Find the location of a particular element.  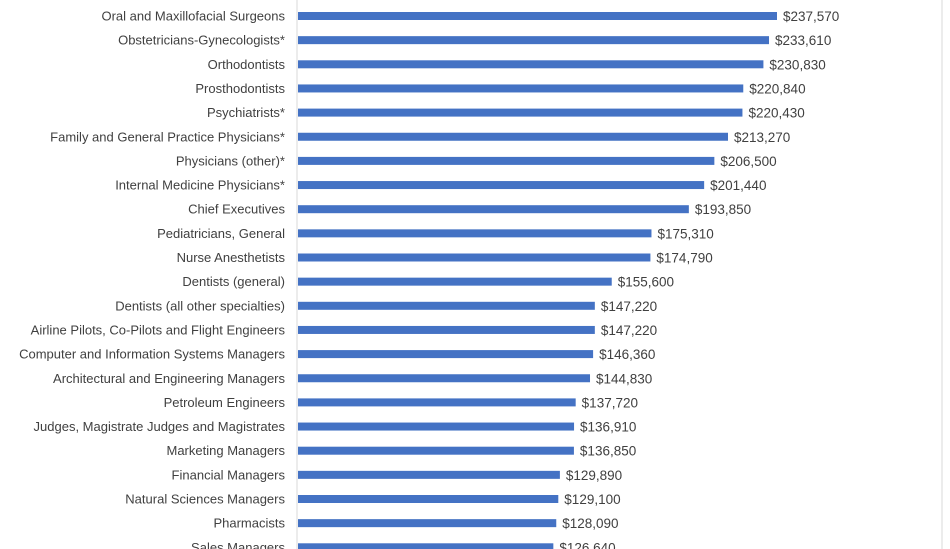

category-label: Family and General Practice Physicians* is located at coordinates (167, 136).